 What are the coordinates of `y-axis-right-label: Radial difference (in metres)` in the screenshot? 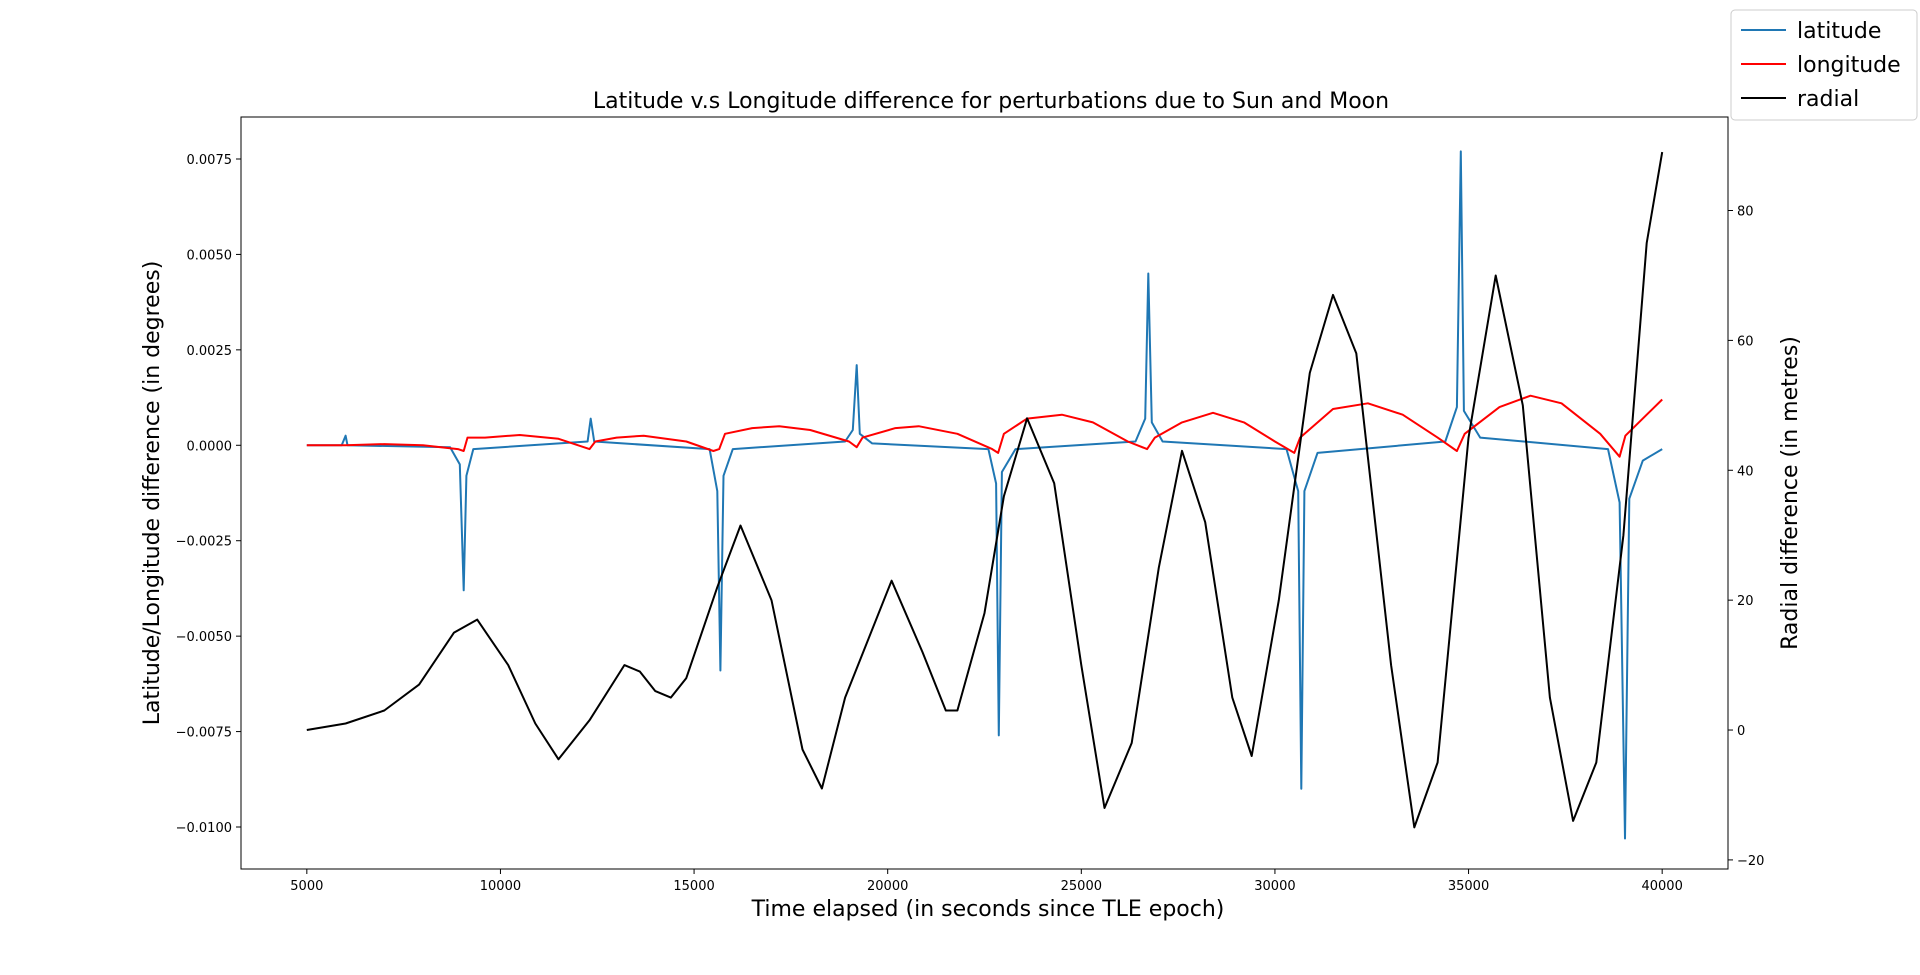 It's located at (1790, 493).